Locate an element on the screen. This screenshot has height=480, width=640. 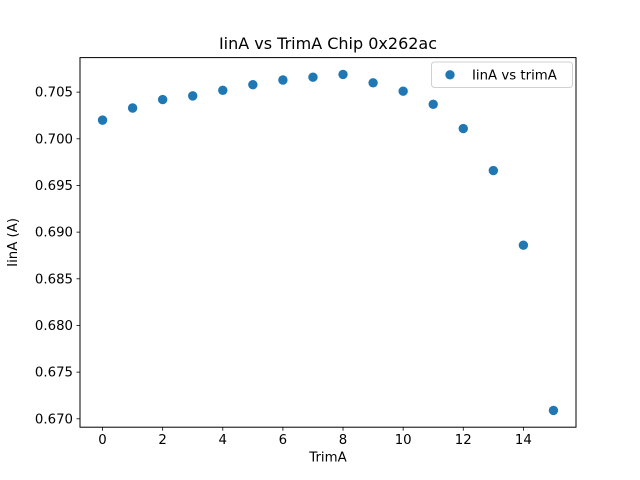
x-tick-label: 12 is located at coordinates (463, 440).